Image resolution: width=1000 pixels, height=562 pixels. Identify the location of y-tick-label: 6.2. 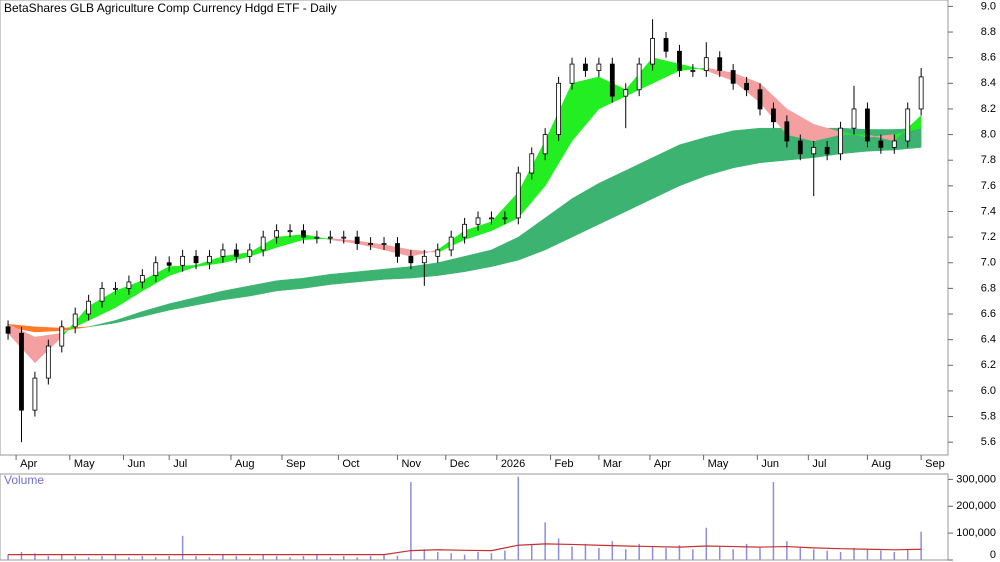
(988, 365).